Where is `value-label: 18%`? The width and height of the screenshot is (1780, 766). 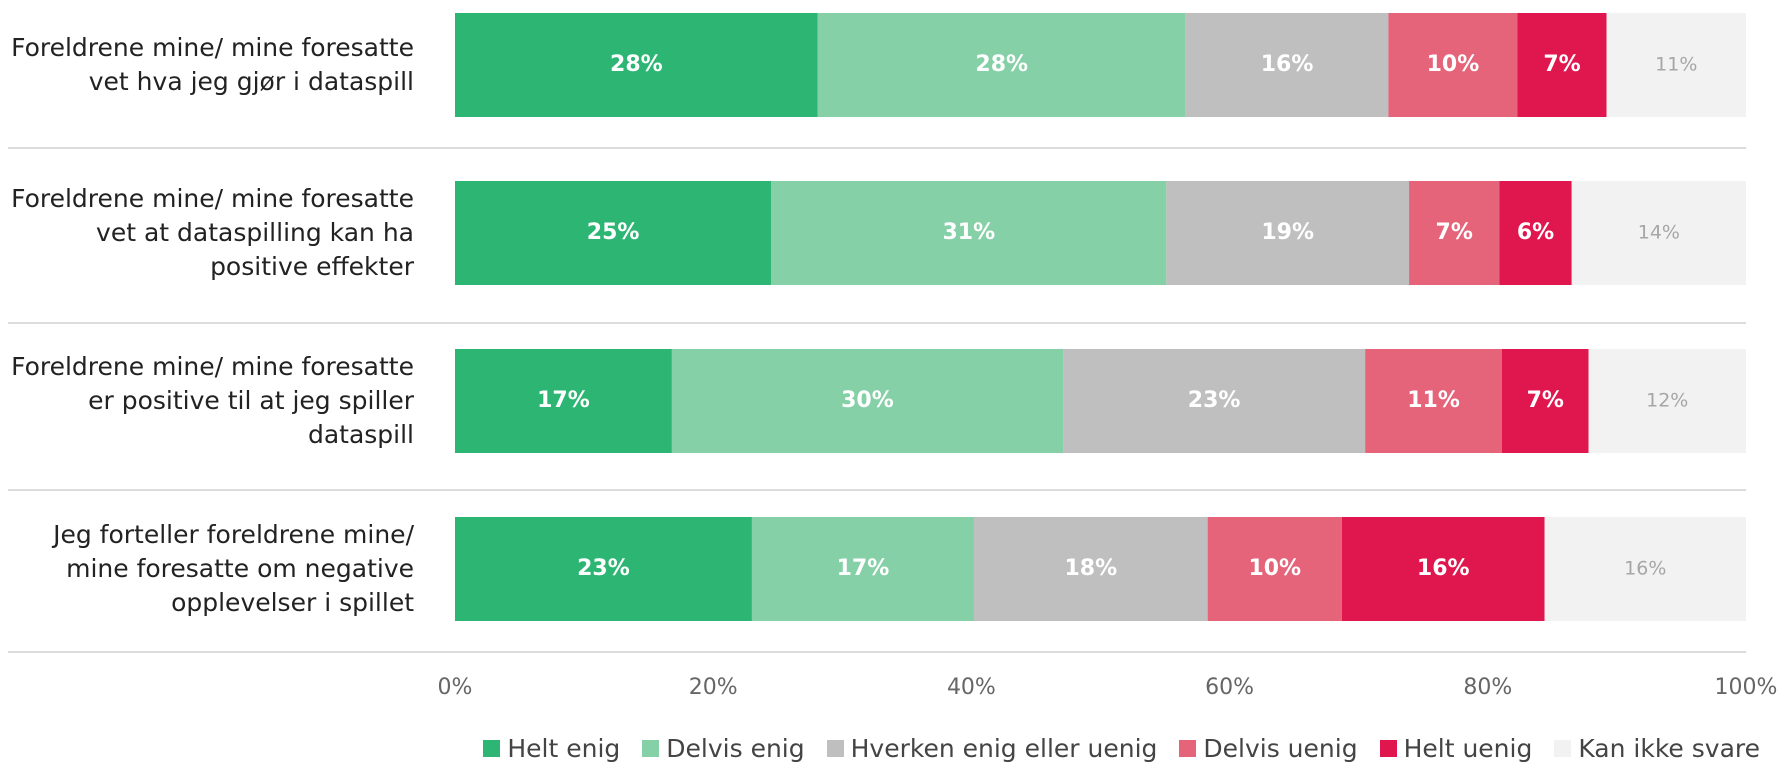
value-label: 18% is located at coordinates (1090, 568).